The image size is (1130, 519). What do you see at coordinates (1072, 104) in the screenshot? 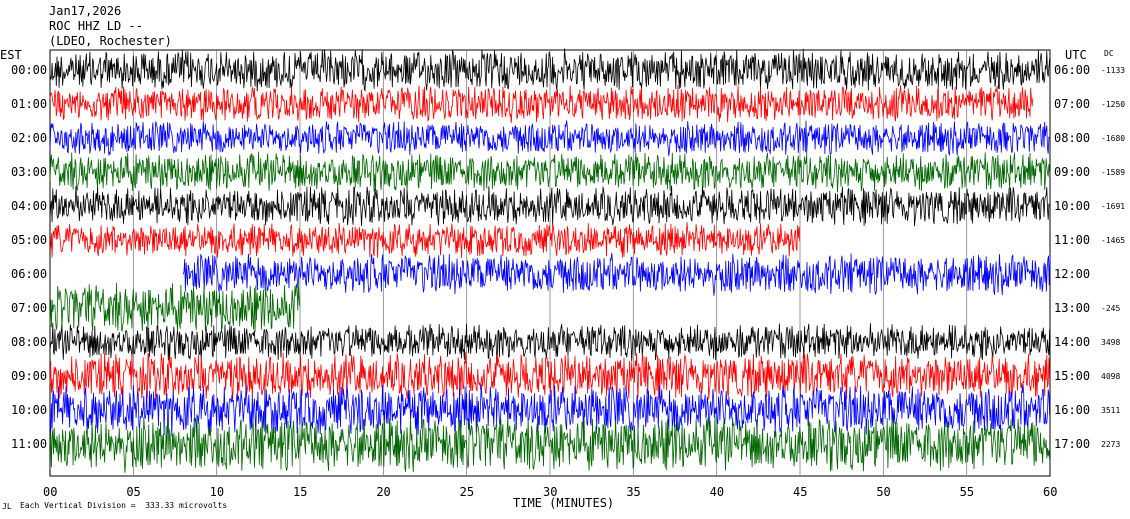
I see `utc-hour-label: 07:00` at bounding box center [1072, 104].